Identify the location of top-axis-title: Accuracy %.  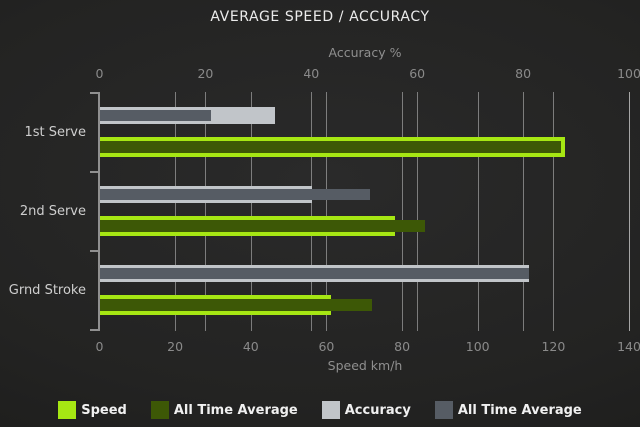
(365, 52).